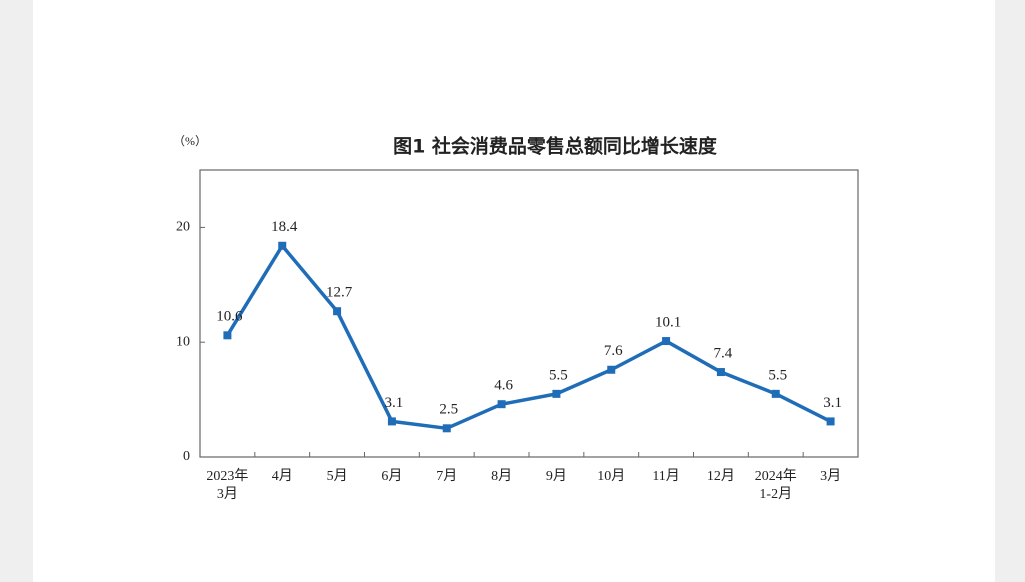  What do you see at coordinates (668, 322) in the screenshot?
I see `data-label: 10.1` at bounding box center [668, 322].